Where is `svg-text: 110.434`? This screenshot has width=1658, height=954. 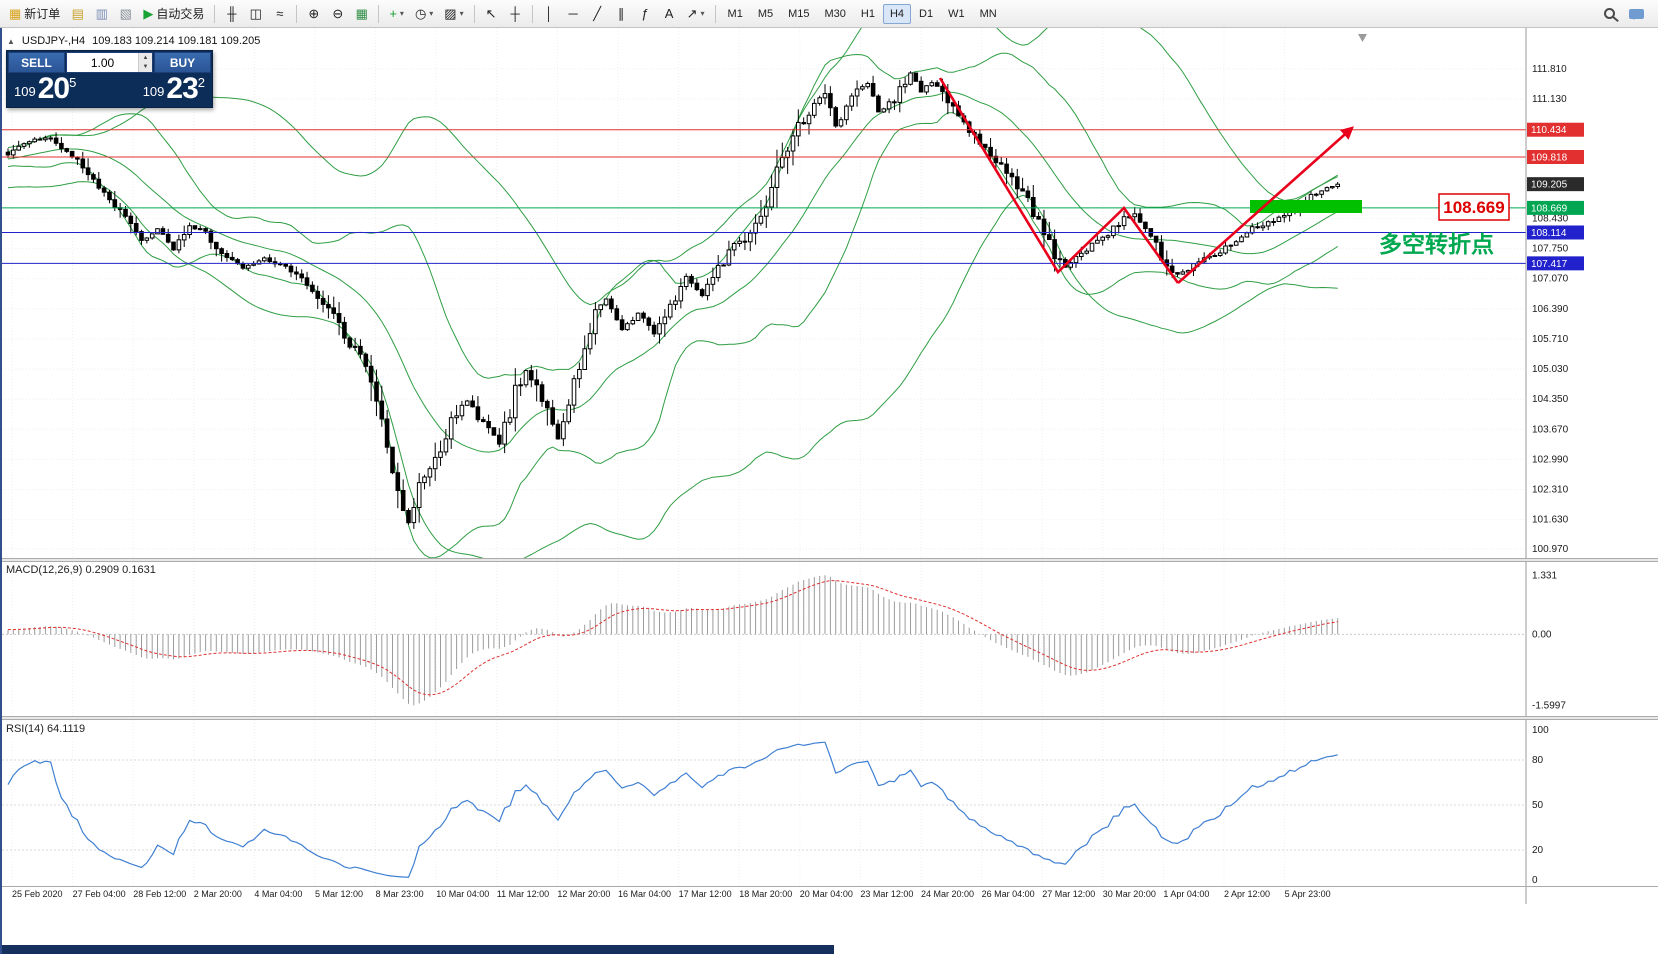
svg-text: 110.434 is located at coordinates (1549, 130).